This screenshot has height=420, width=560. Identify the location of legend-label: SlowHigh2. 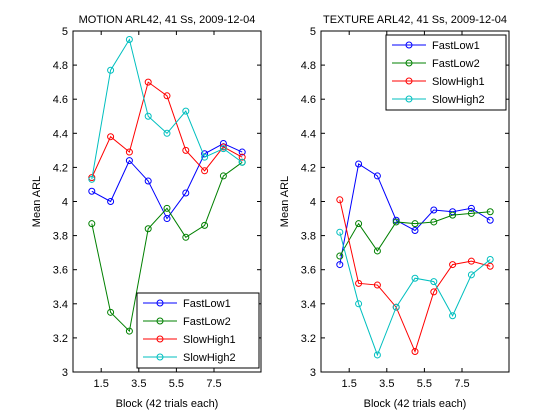
(209, 358).